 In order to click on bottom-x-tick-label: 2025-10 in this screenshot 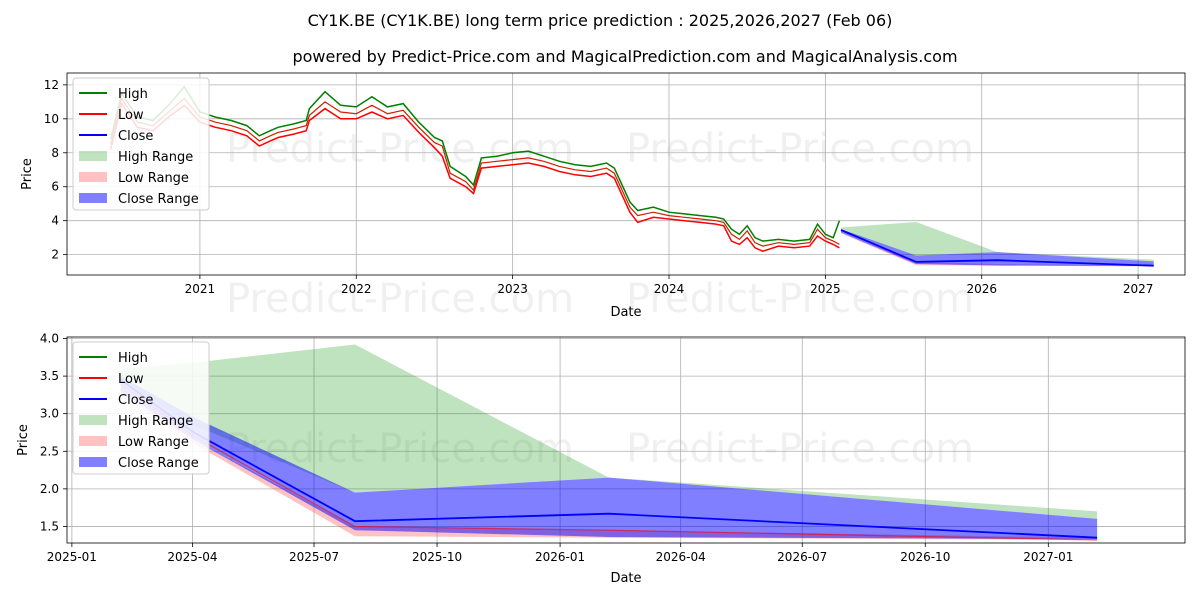, I will do `click(437, 557)`.